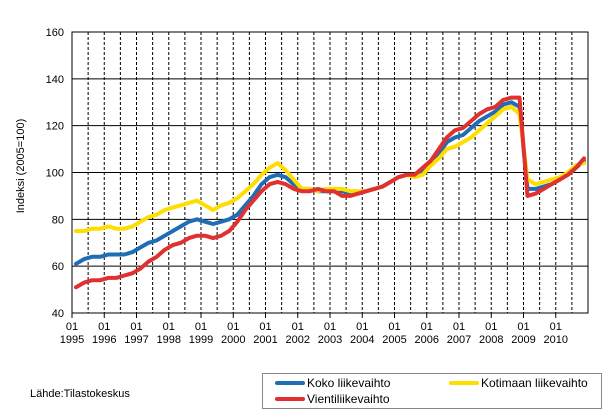  Describe the element at coordinates (523, 340) in the screenshot. I see `x-tick-year-label: 2009` at that location.